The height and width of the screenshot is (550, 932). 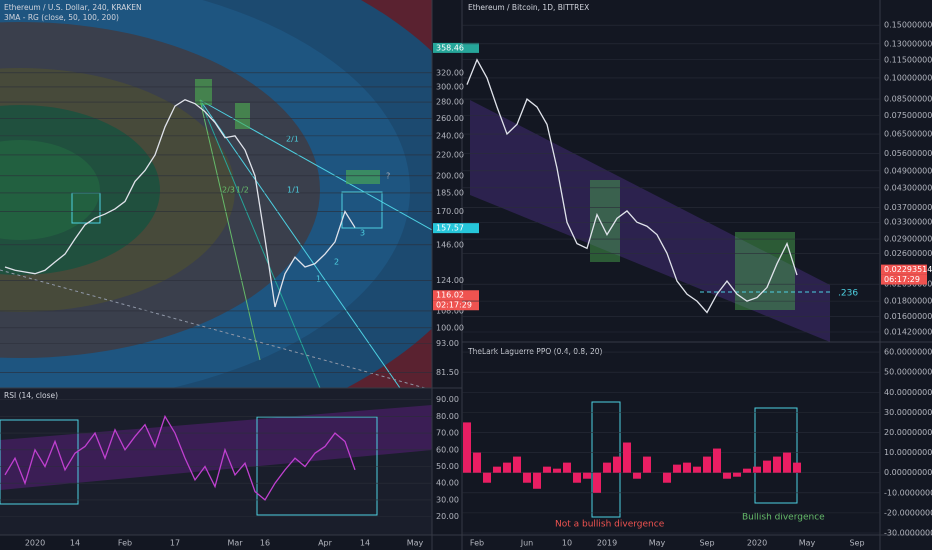 I want to click on y-tick-label: -30.00000000, so click(x=908, y=532).